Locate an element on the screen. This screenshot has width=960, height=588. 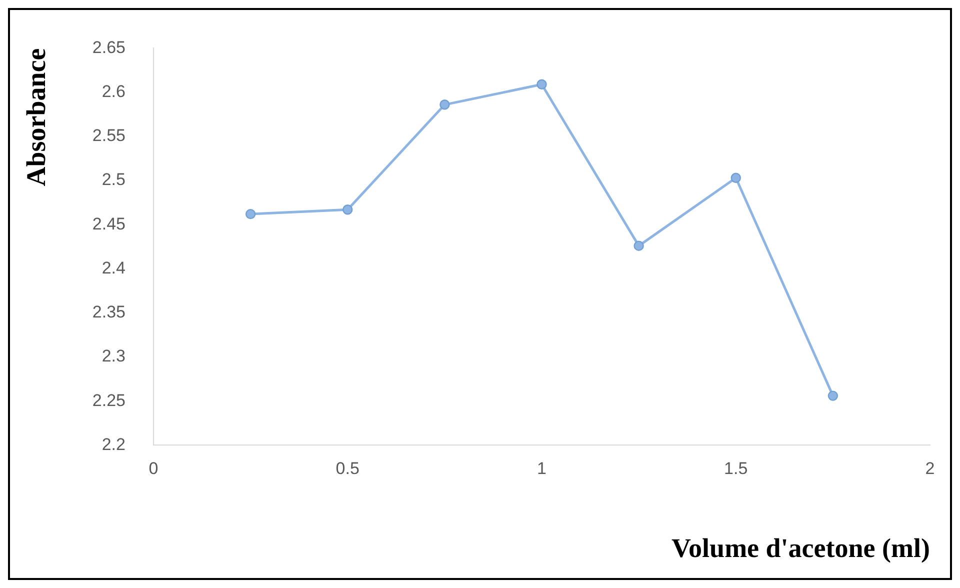
y-tick-label: 2.6 is located at coordinates (114, 91).